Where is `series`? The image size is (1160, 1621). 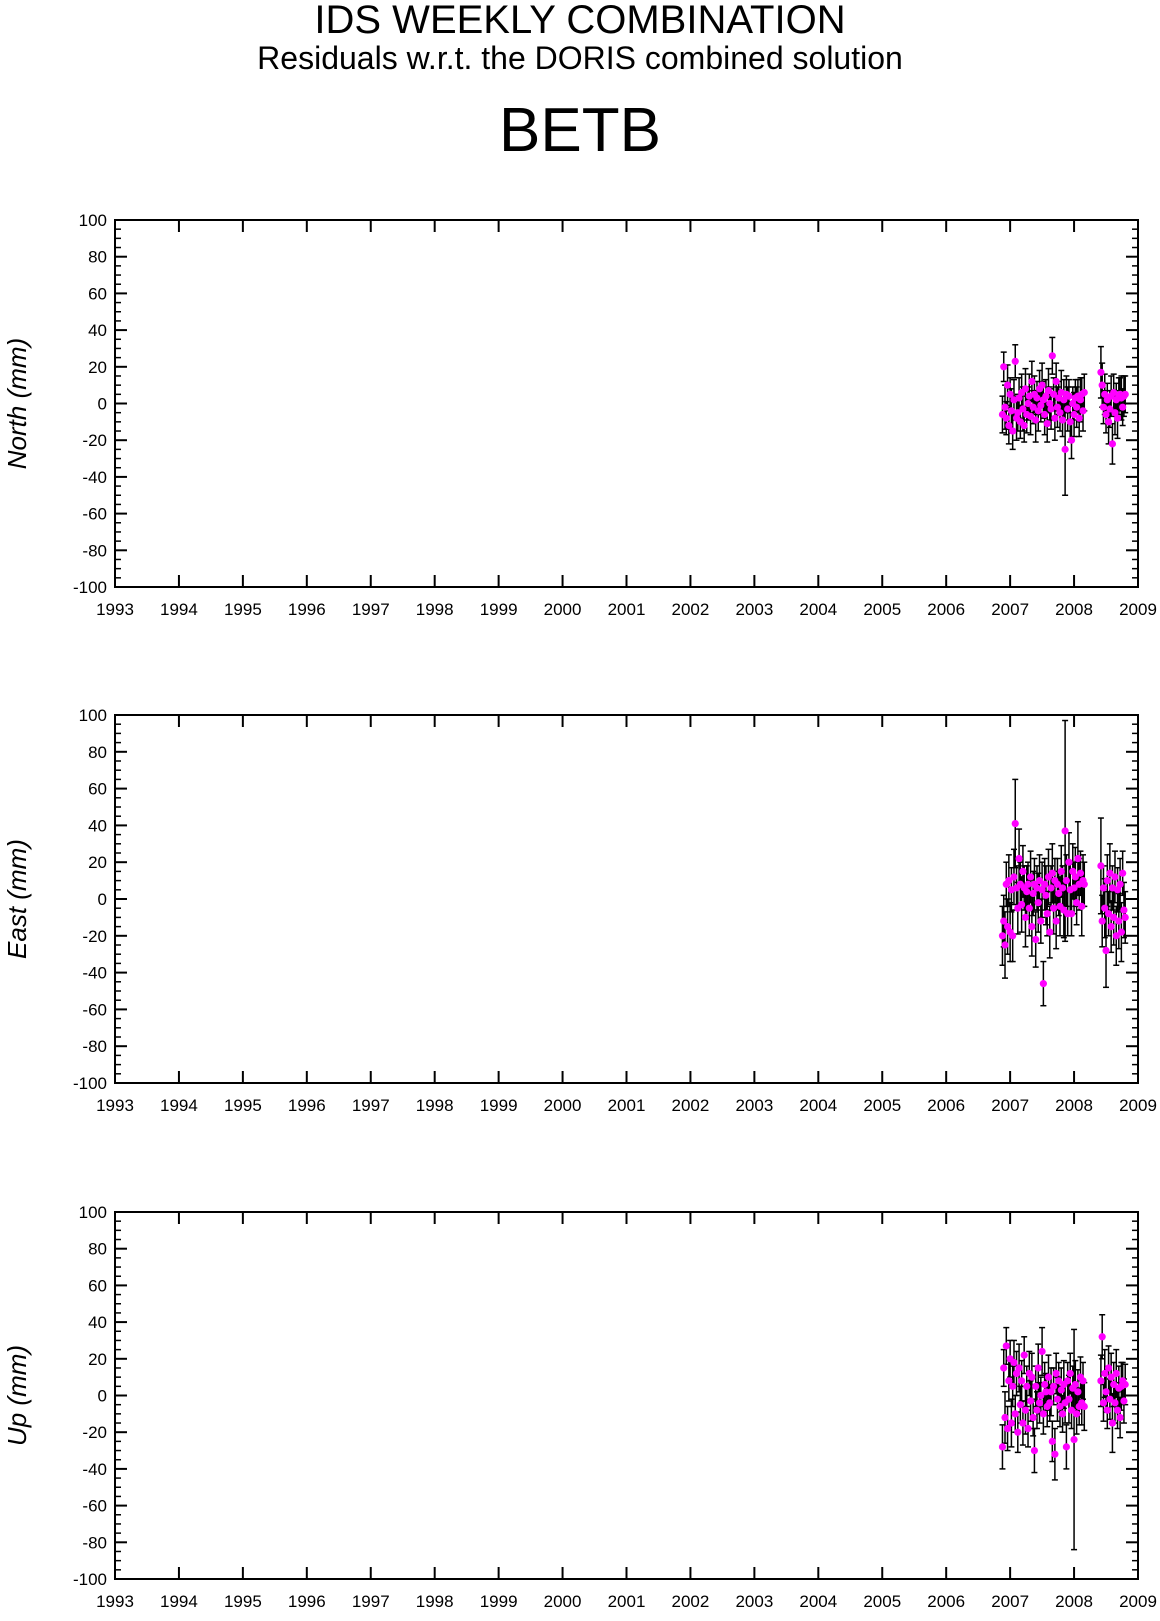
series is located at coordinates (1063, 416).